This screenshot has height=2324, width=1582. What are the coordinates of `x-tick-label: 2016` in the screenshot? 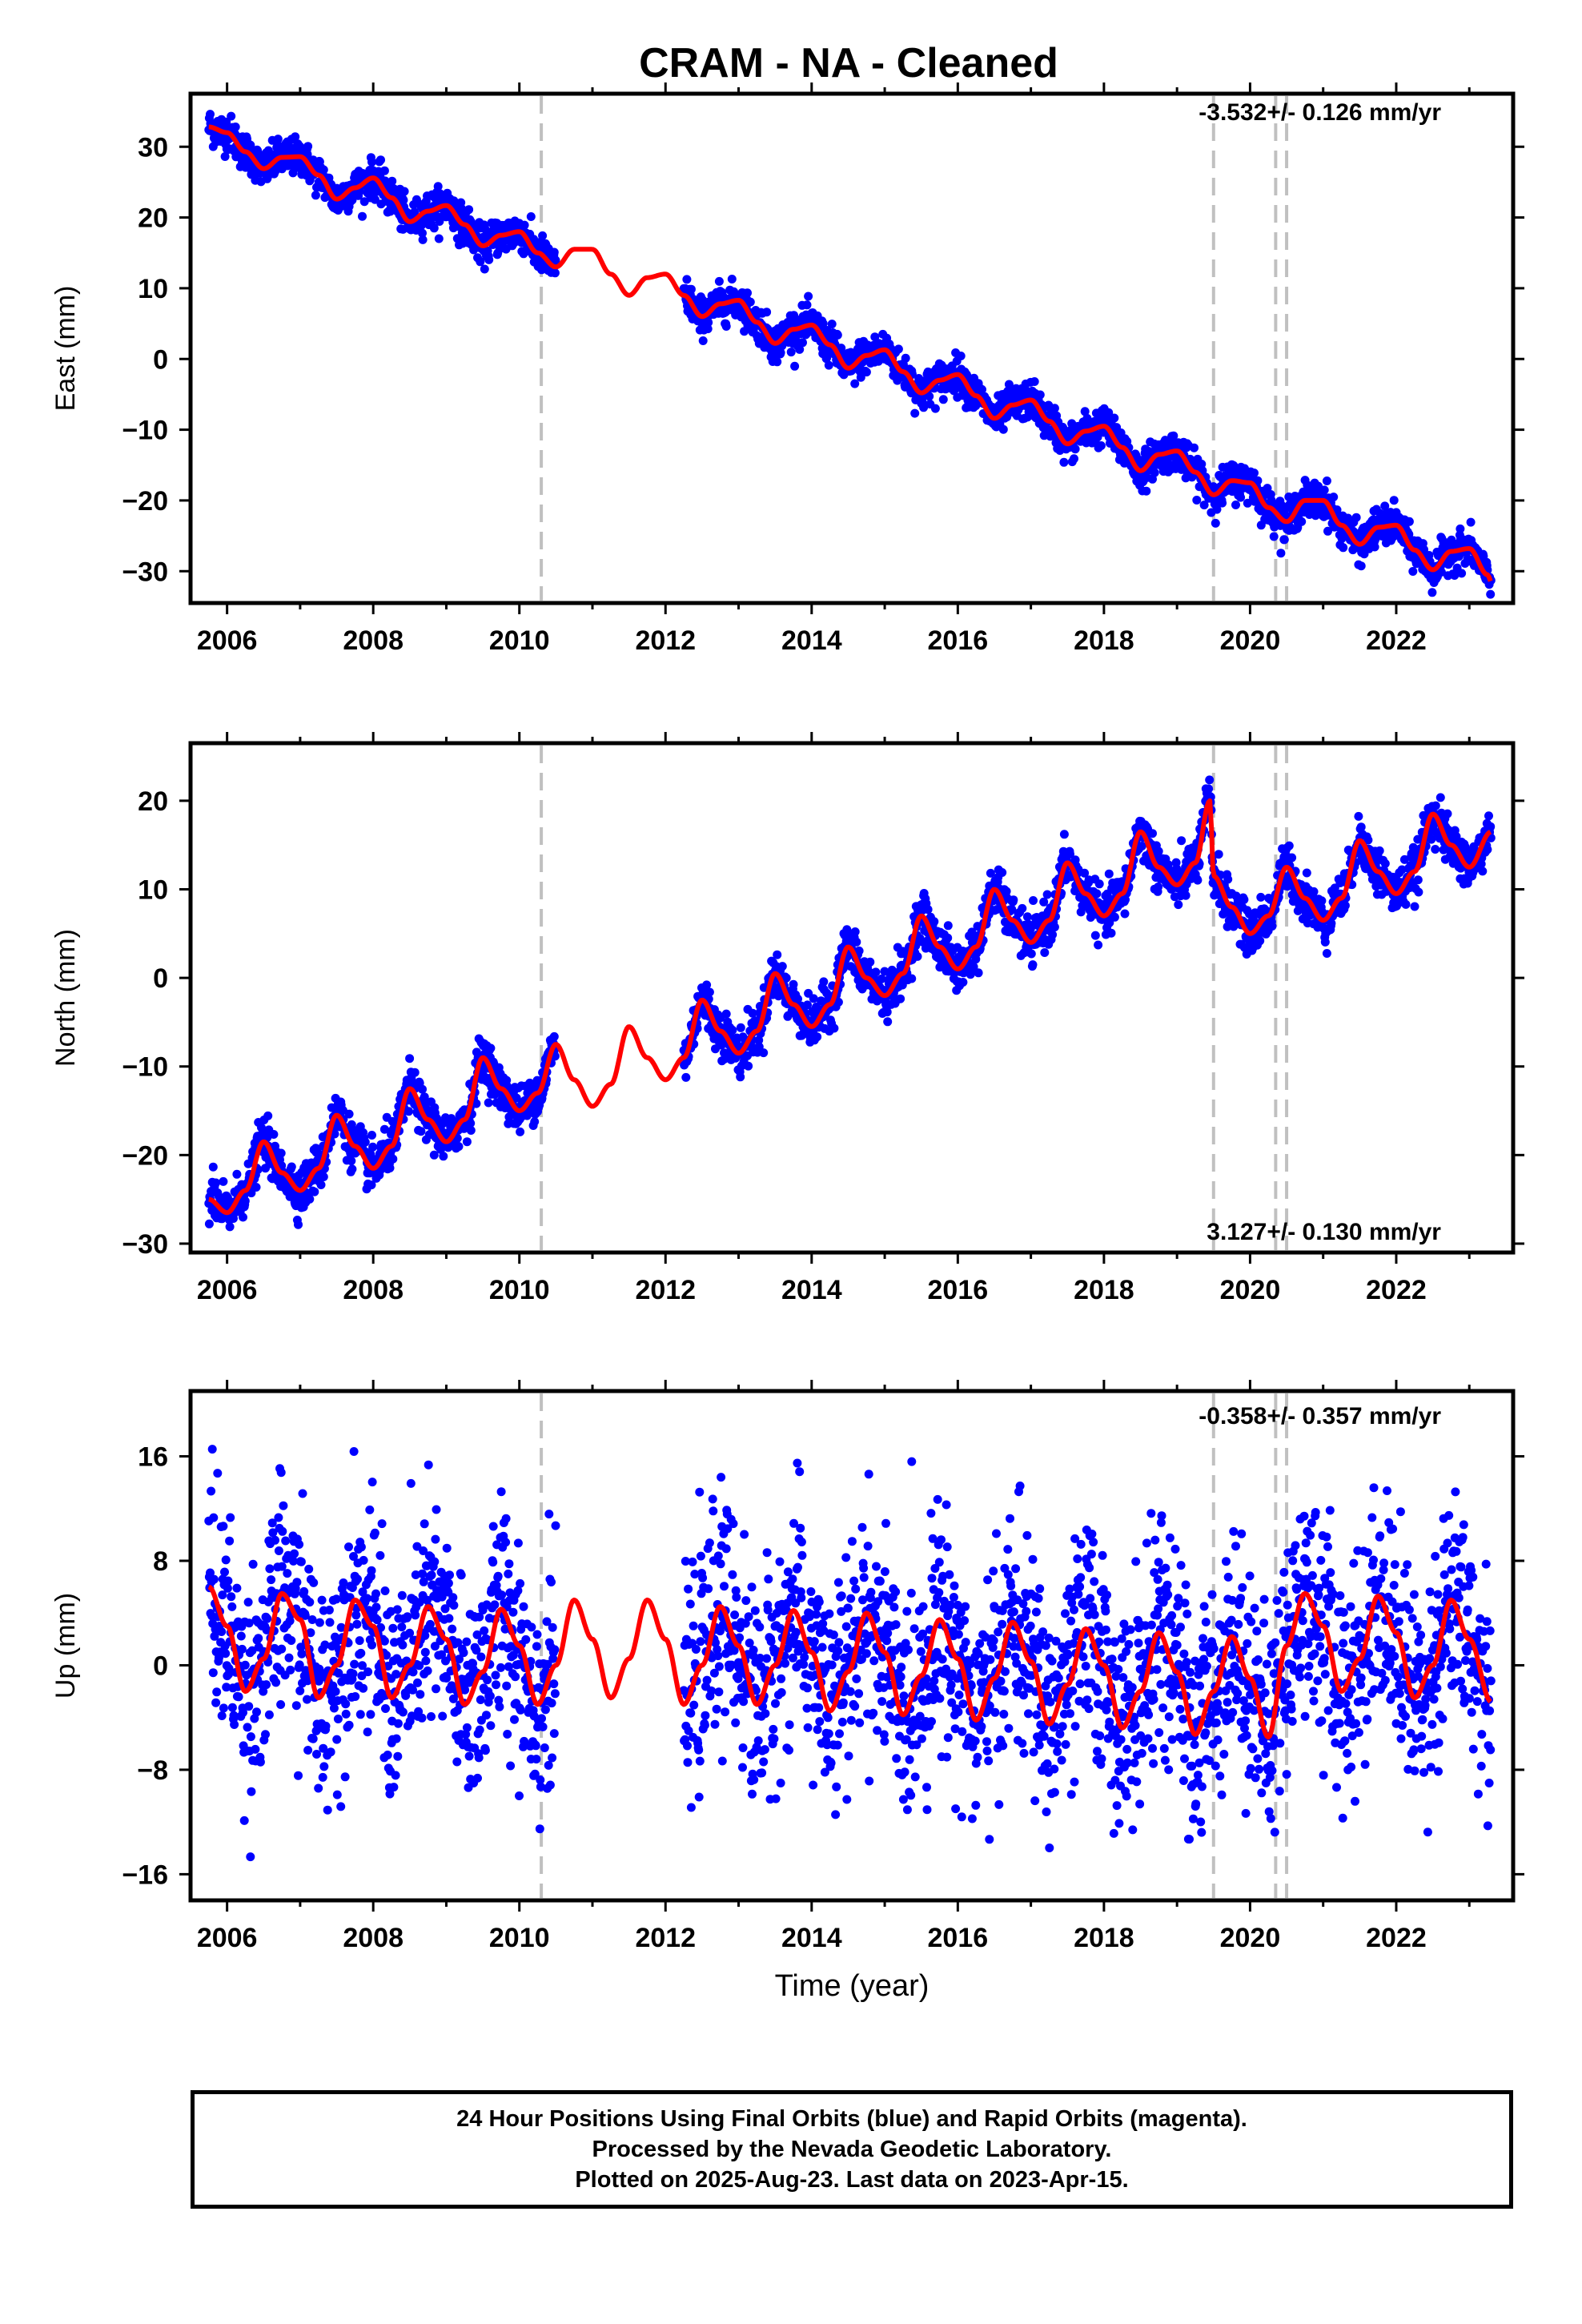 It's located at (958, 1290).